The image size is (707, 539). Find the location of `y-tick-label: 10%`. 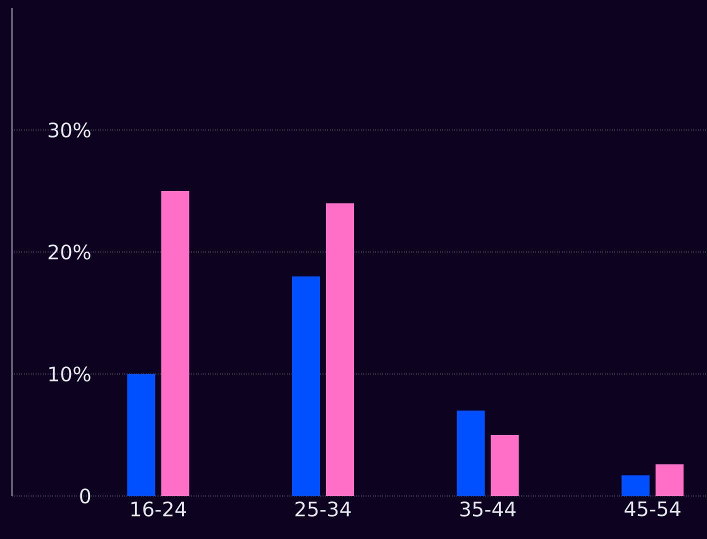

y-tick-label: 10% is located at coordinates (69, 374).